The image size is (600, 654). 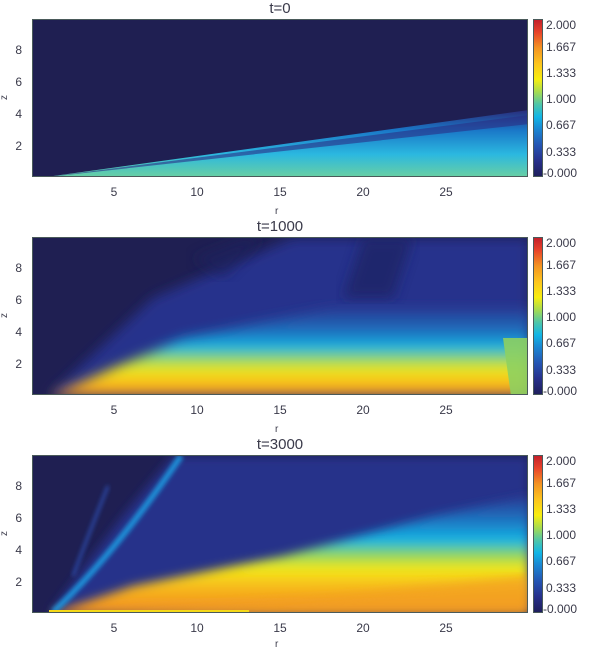 I want to click on panel-title: t=1000, so click(x=280, y=226).